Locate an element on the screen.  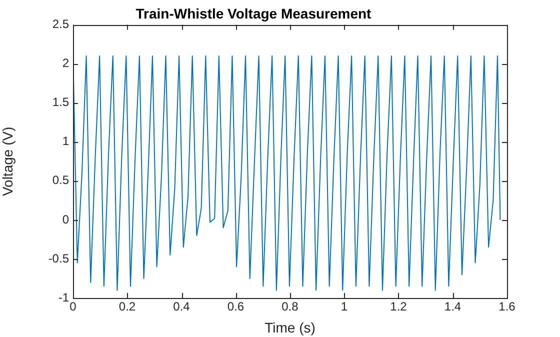
x-tick-label: 1.4 is located at coordinates (453, 307).